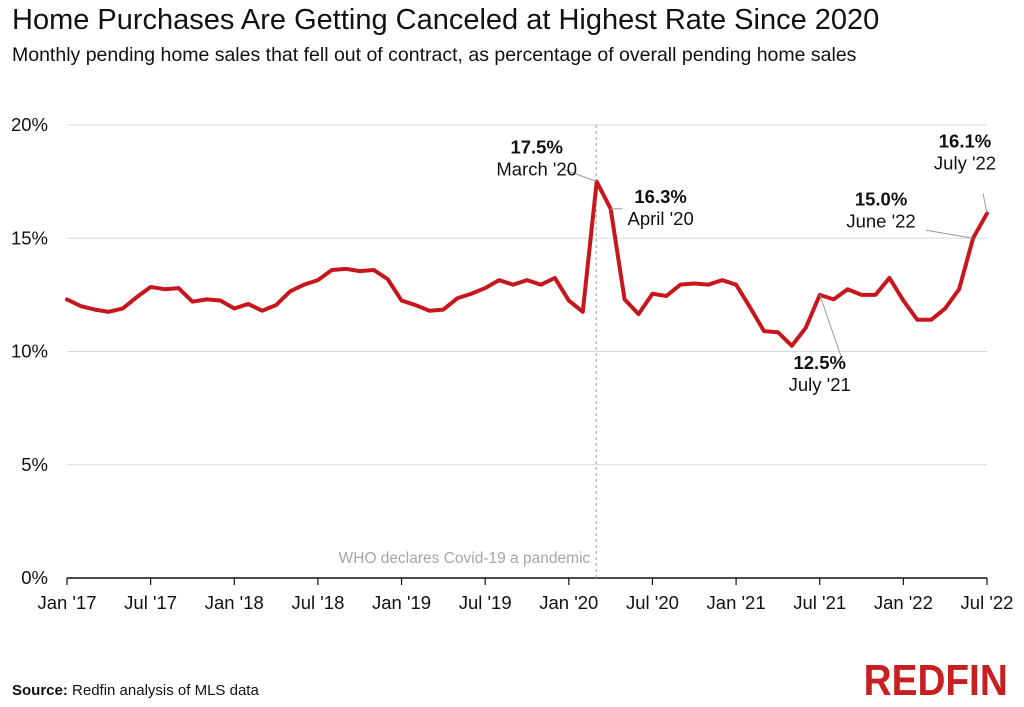 Image resolution: width=1024 pixels, height=707 pixels. Describe the element at coordinates (317, 602) in the screenshot. I see `x-tick-label: Jul '18` at that location.